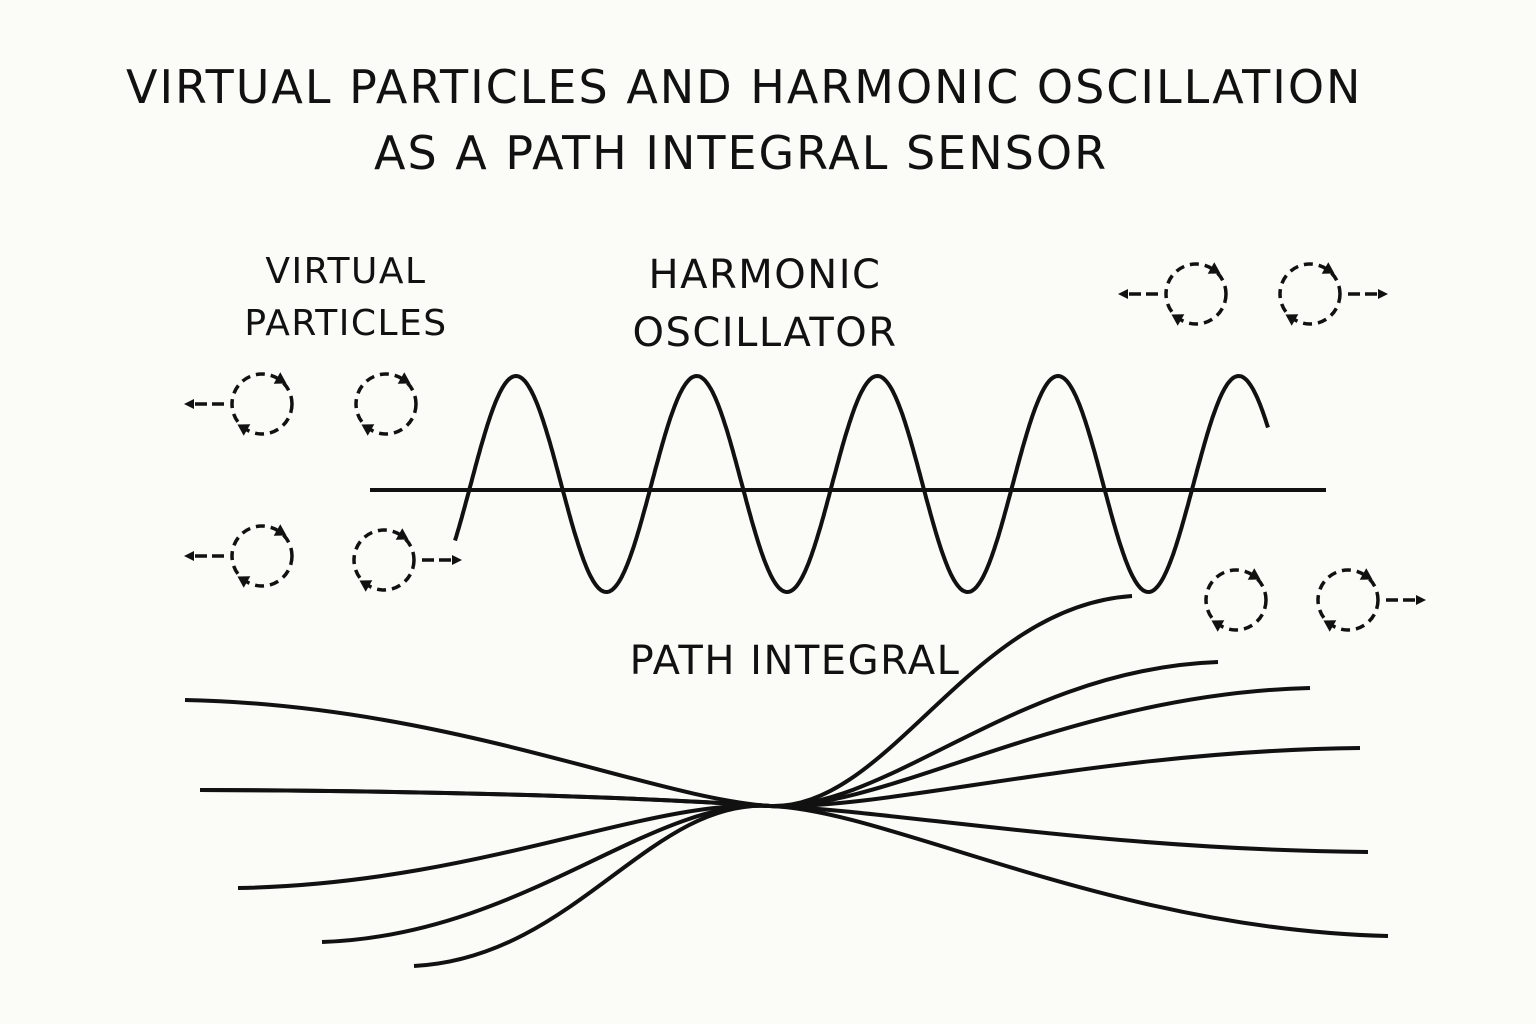  Describe the element at coordinates (765, 275) in the screenshot. I see `harmonic-oscillator-label-line-1: HARMONIC` at that location.